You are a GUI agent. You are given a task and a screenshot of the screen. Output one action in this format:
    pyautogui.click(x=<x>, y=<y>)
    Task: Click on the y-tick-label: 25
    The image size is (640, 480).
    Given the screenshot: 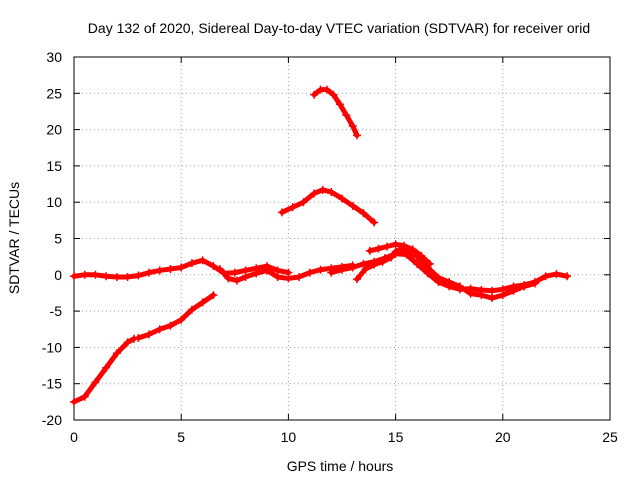 What is the action you would take?
    pyautogui.click(x=54, y=93)
    